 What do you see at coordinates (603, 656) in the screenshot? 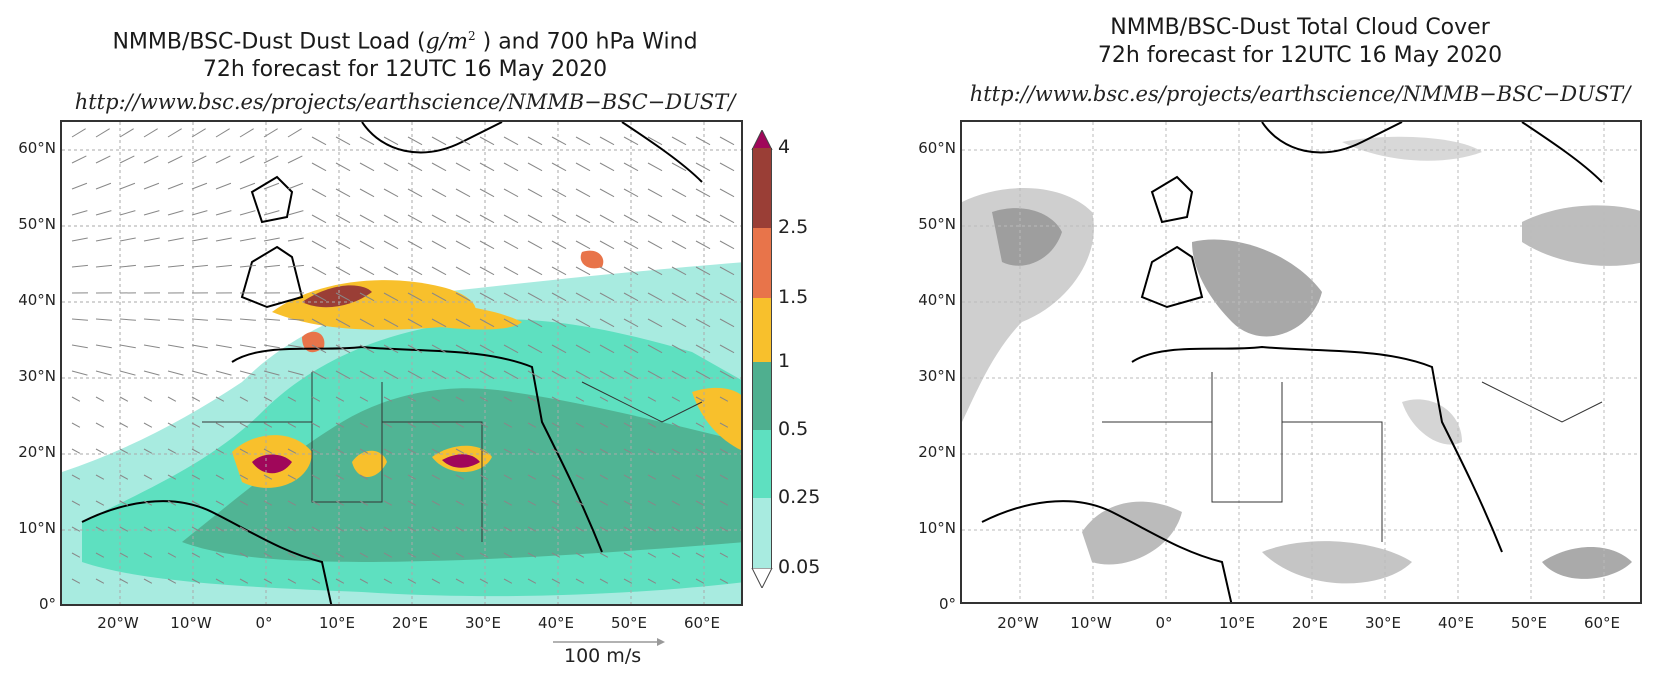
I see `wind-scale-label: 100 m/s` at bounding box center [603, 656].